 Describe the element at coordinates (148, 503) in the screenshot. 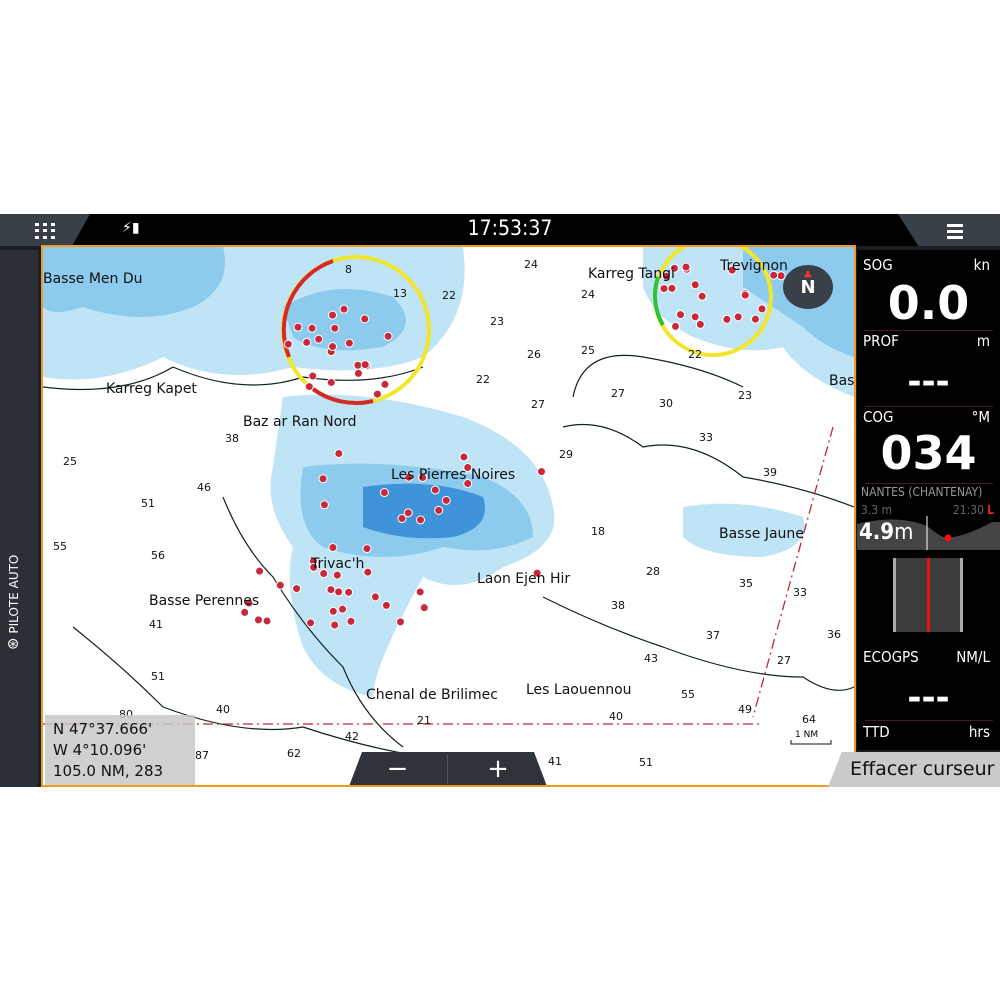

I see `depth-sounding: 51` at that location.